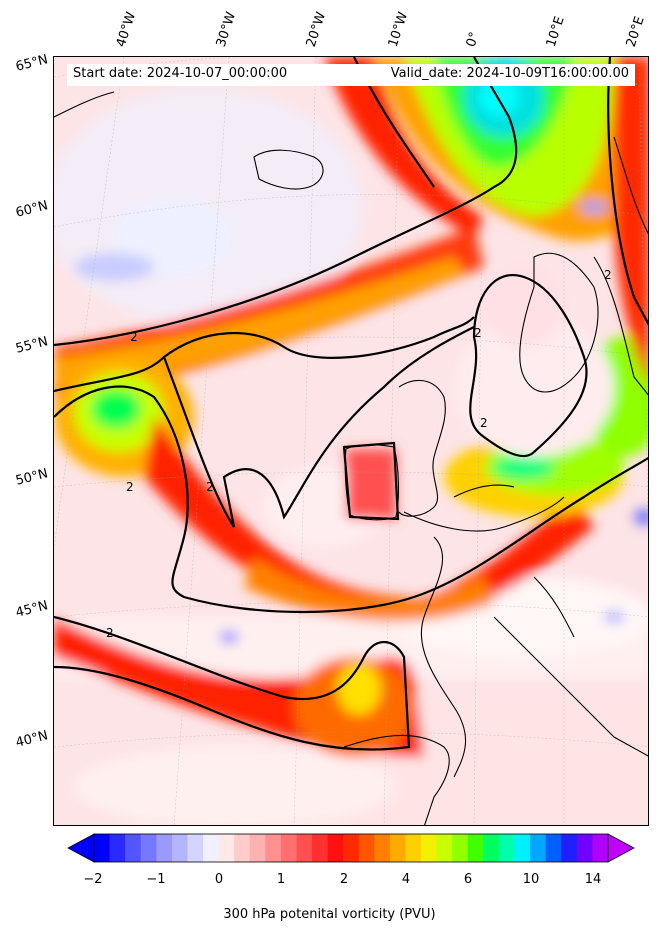 The height and width of the screenshot is (936, 659). Describe the element at coordinates (93, 879) in the screenshot. I see `colorbar-tick-label: −2` at that location.